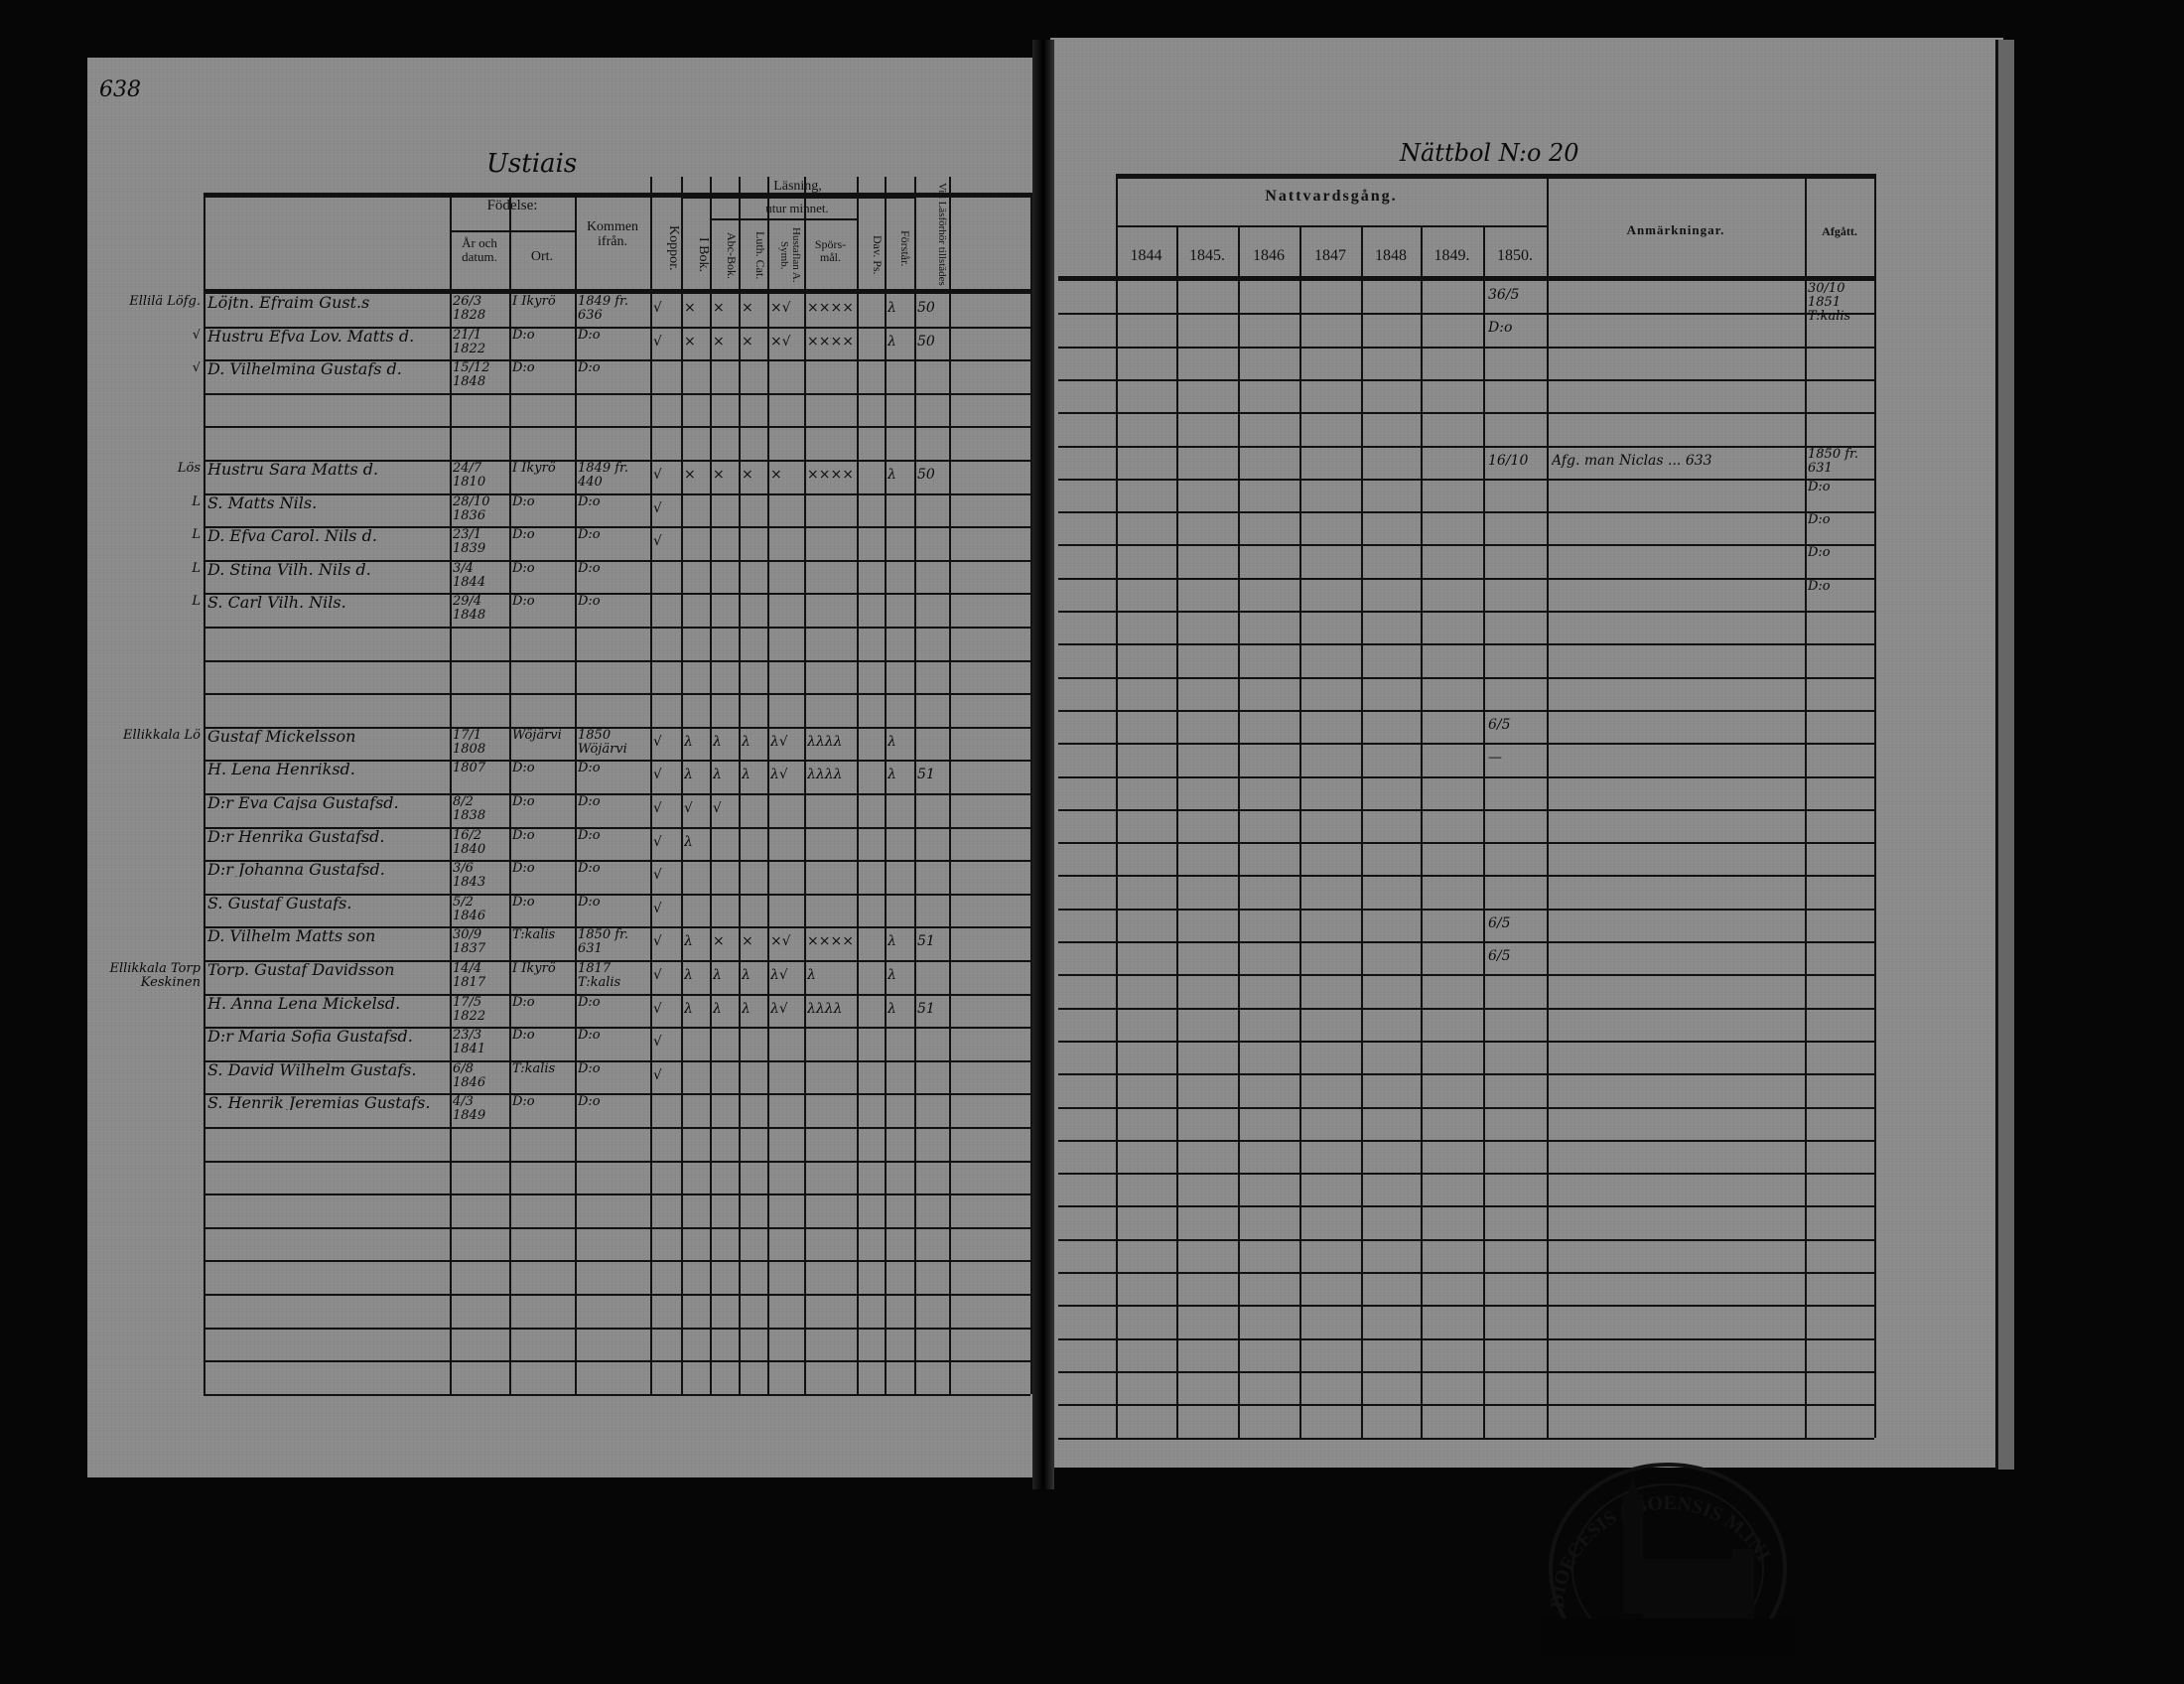 This screenshot has width=2184, height=1684. Describe the element at coordinates (469, 742) in the screenshot. I see `cell-date: 17/1 1808` at that location.